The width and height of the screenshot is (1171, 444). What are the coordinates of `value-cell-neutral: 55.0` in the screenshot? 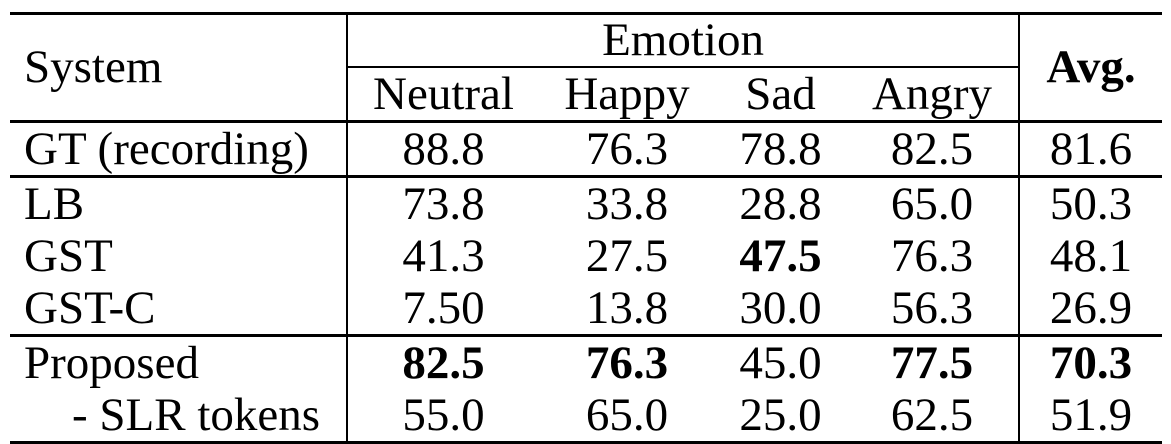 It's located at (442, 416).